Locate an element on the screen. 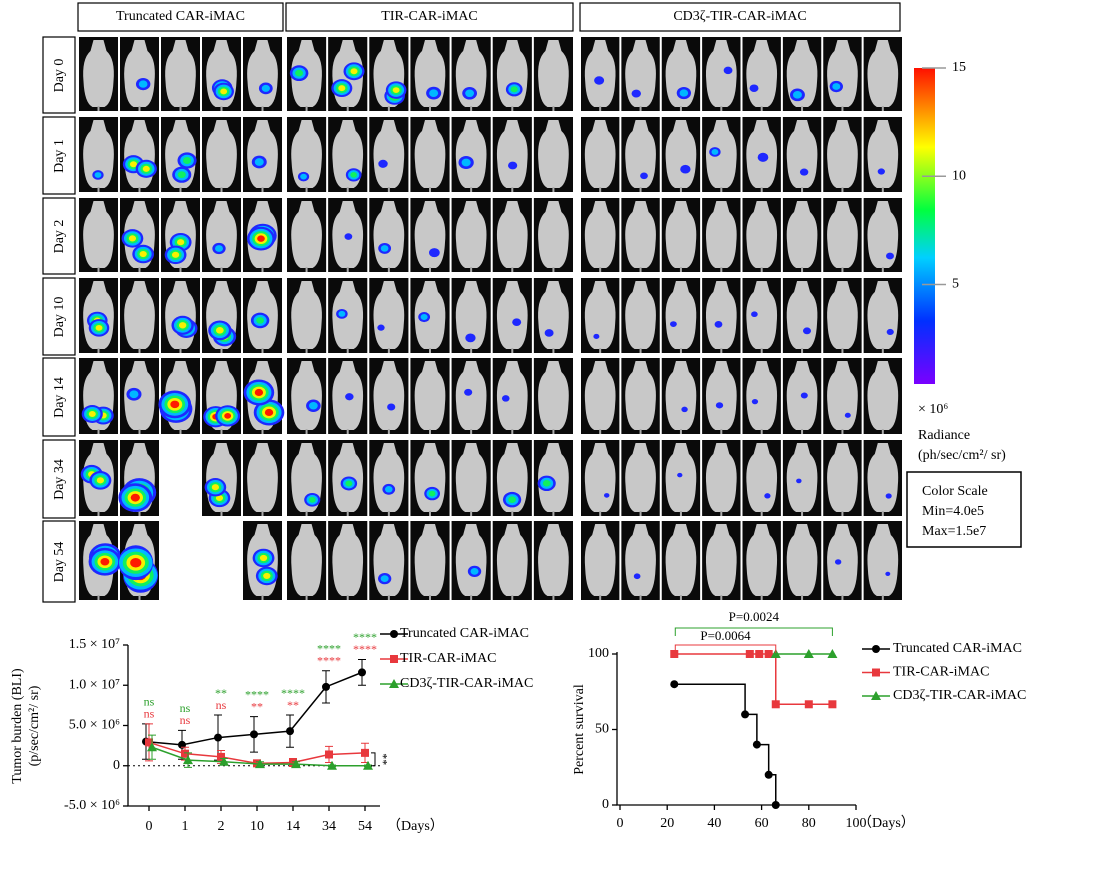  day-label: Day 34 is located at coordinates (59, 479).